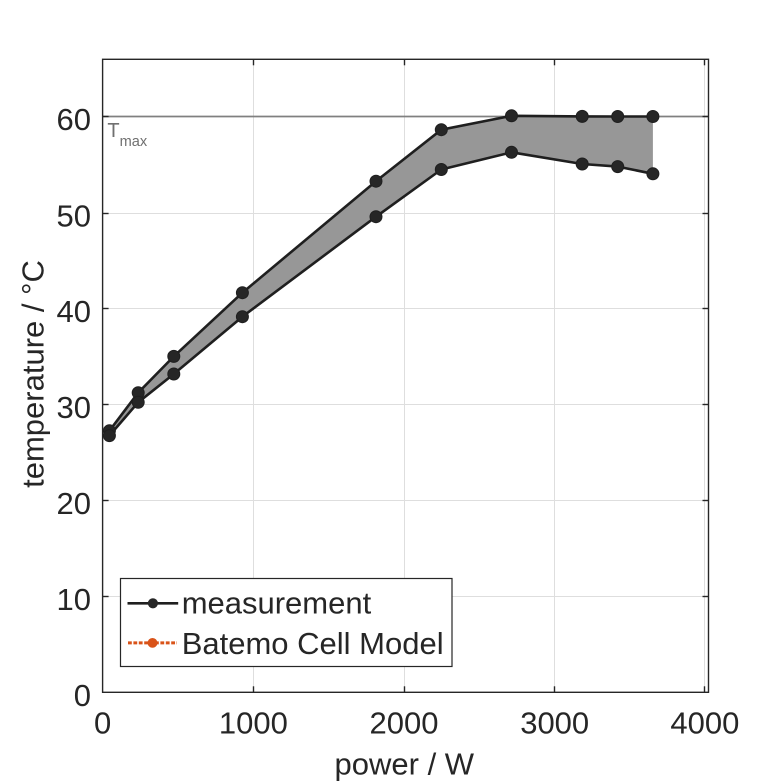 Image resolution: width=781 pixels, height=781 pixels. I want to click on svg-text: 10, so click(74, 599).